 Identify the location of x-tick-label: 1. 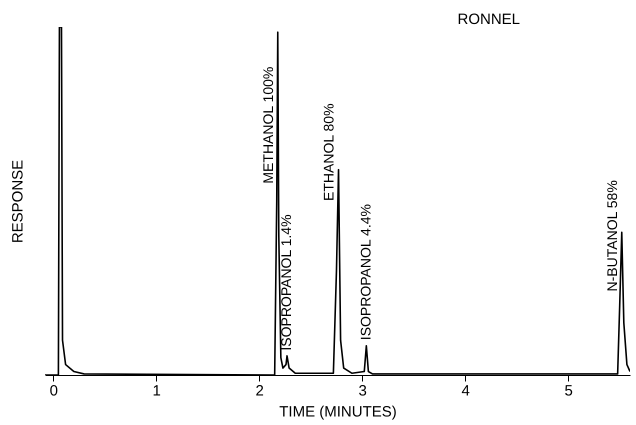
(156, 391).